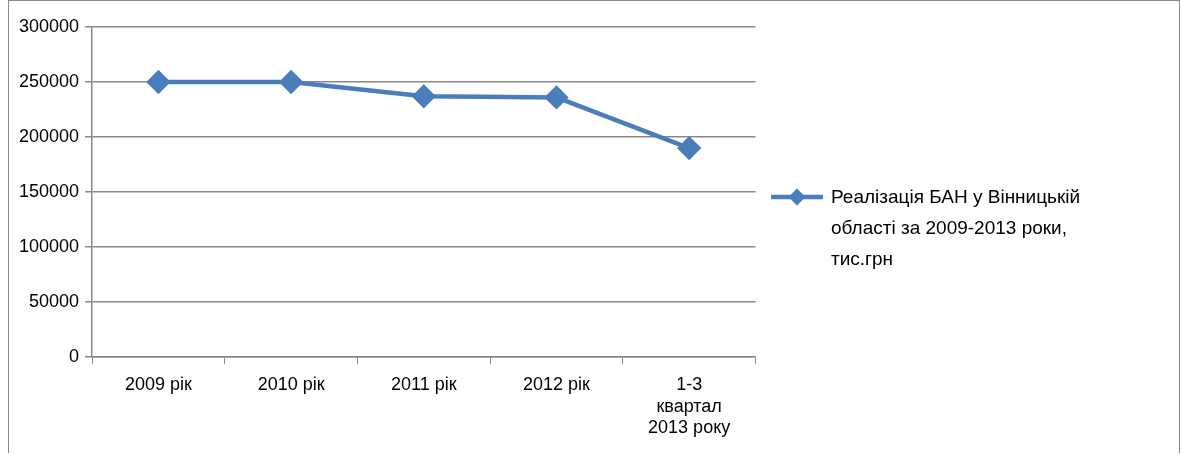  What do you see at coordinates (49, 81) in the screenshot?
I see `y-tick-label: 250000` at bounding box center [49, 81].